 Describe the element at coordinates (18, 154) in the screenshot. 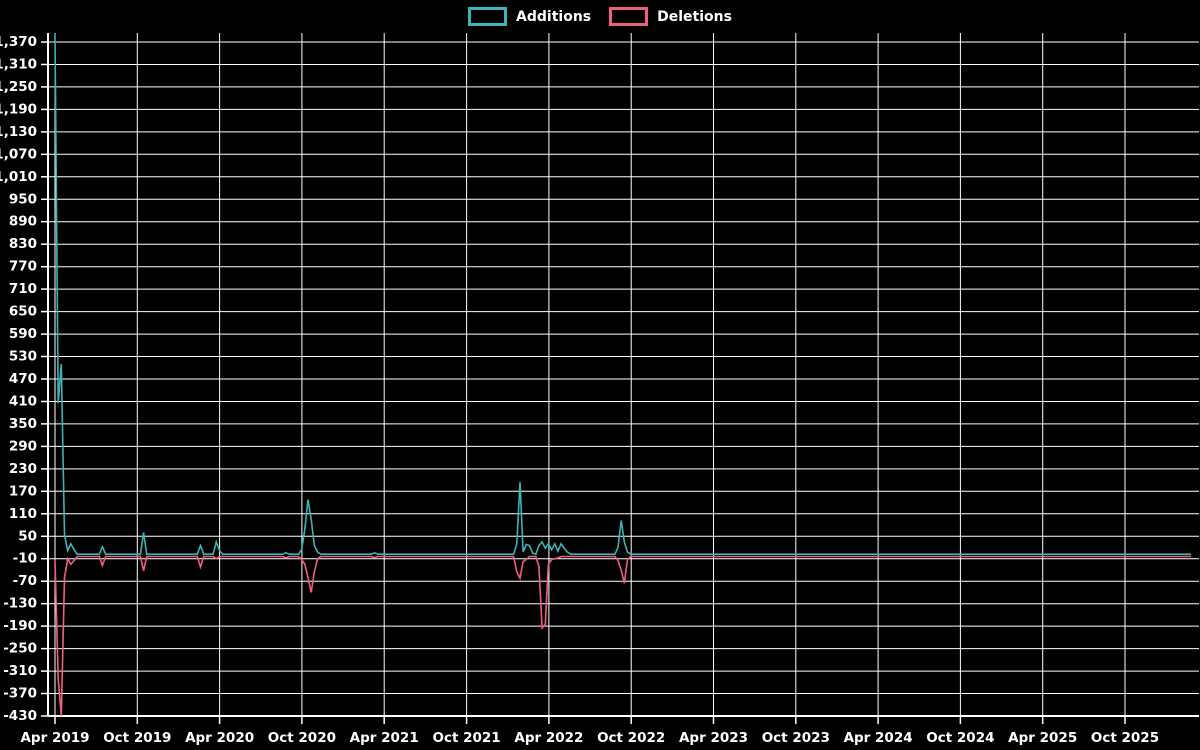

I see `y-tick-label: 1,070` at that location.